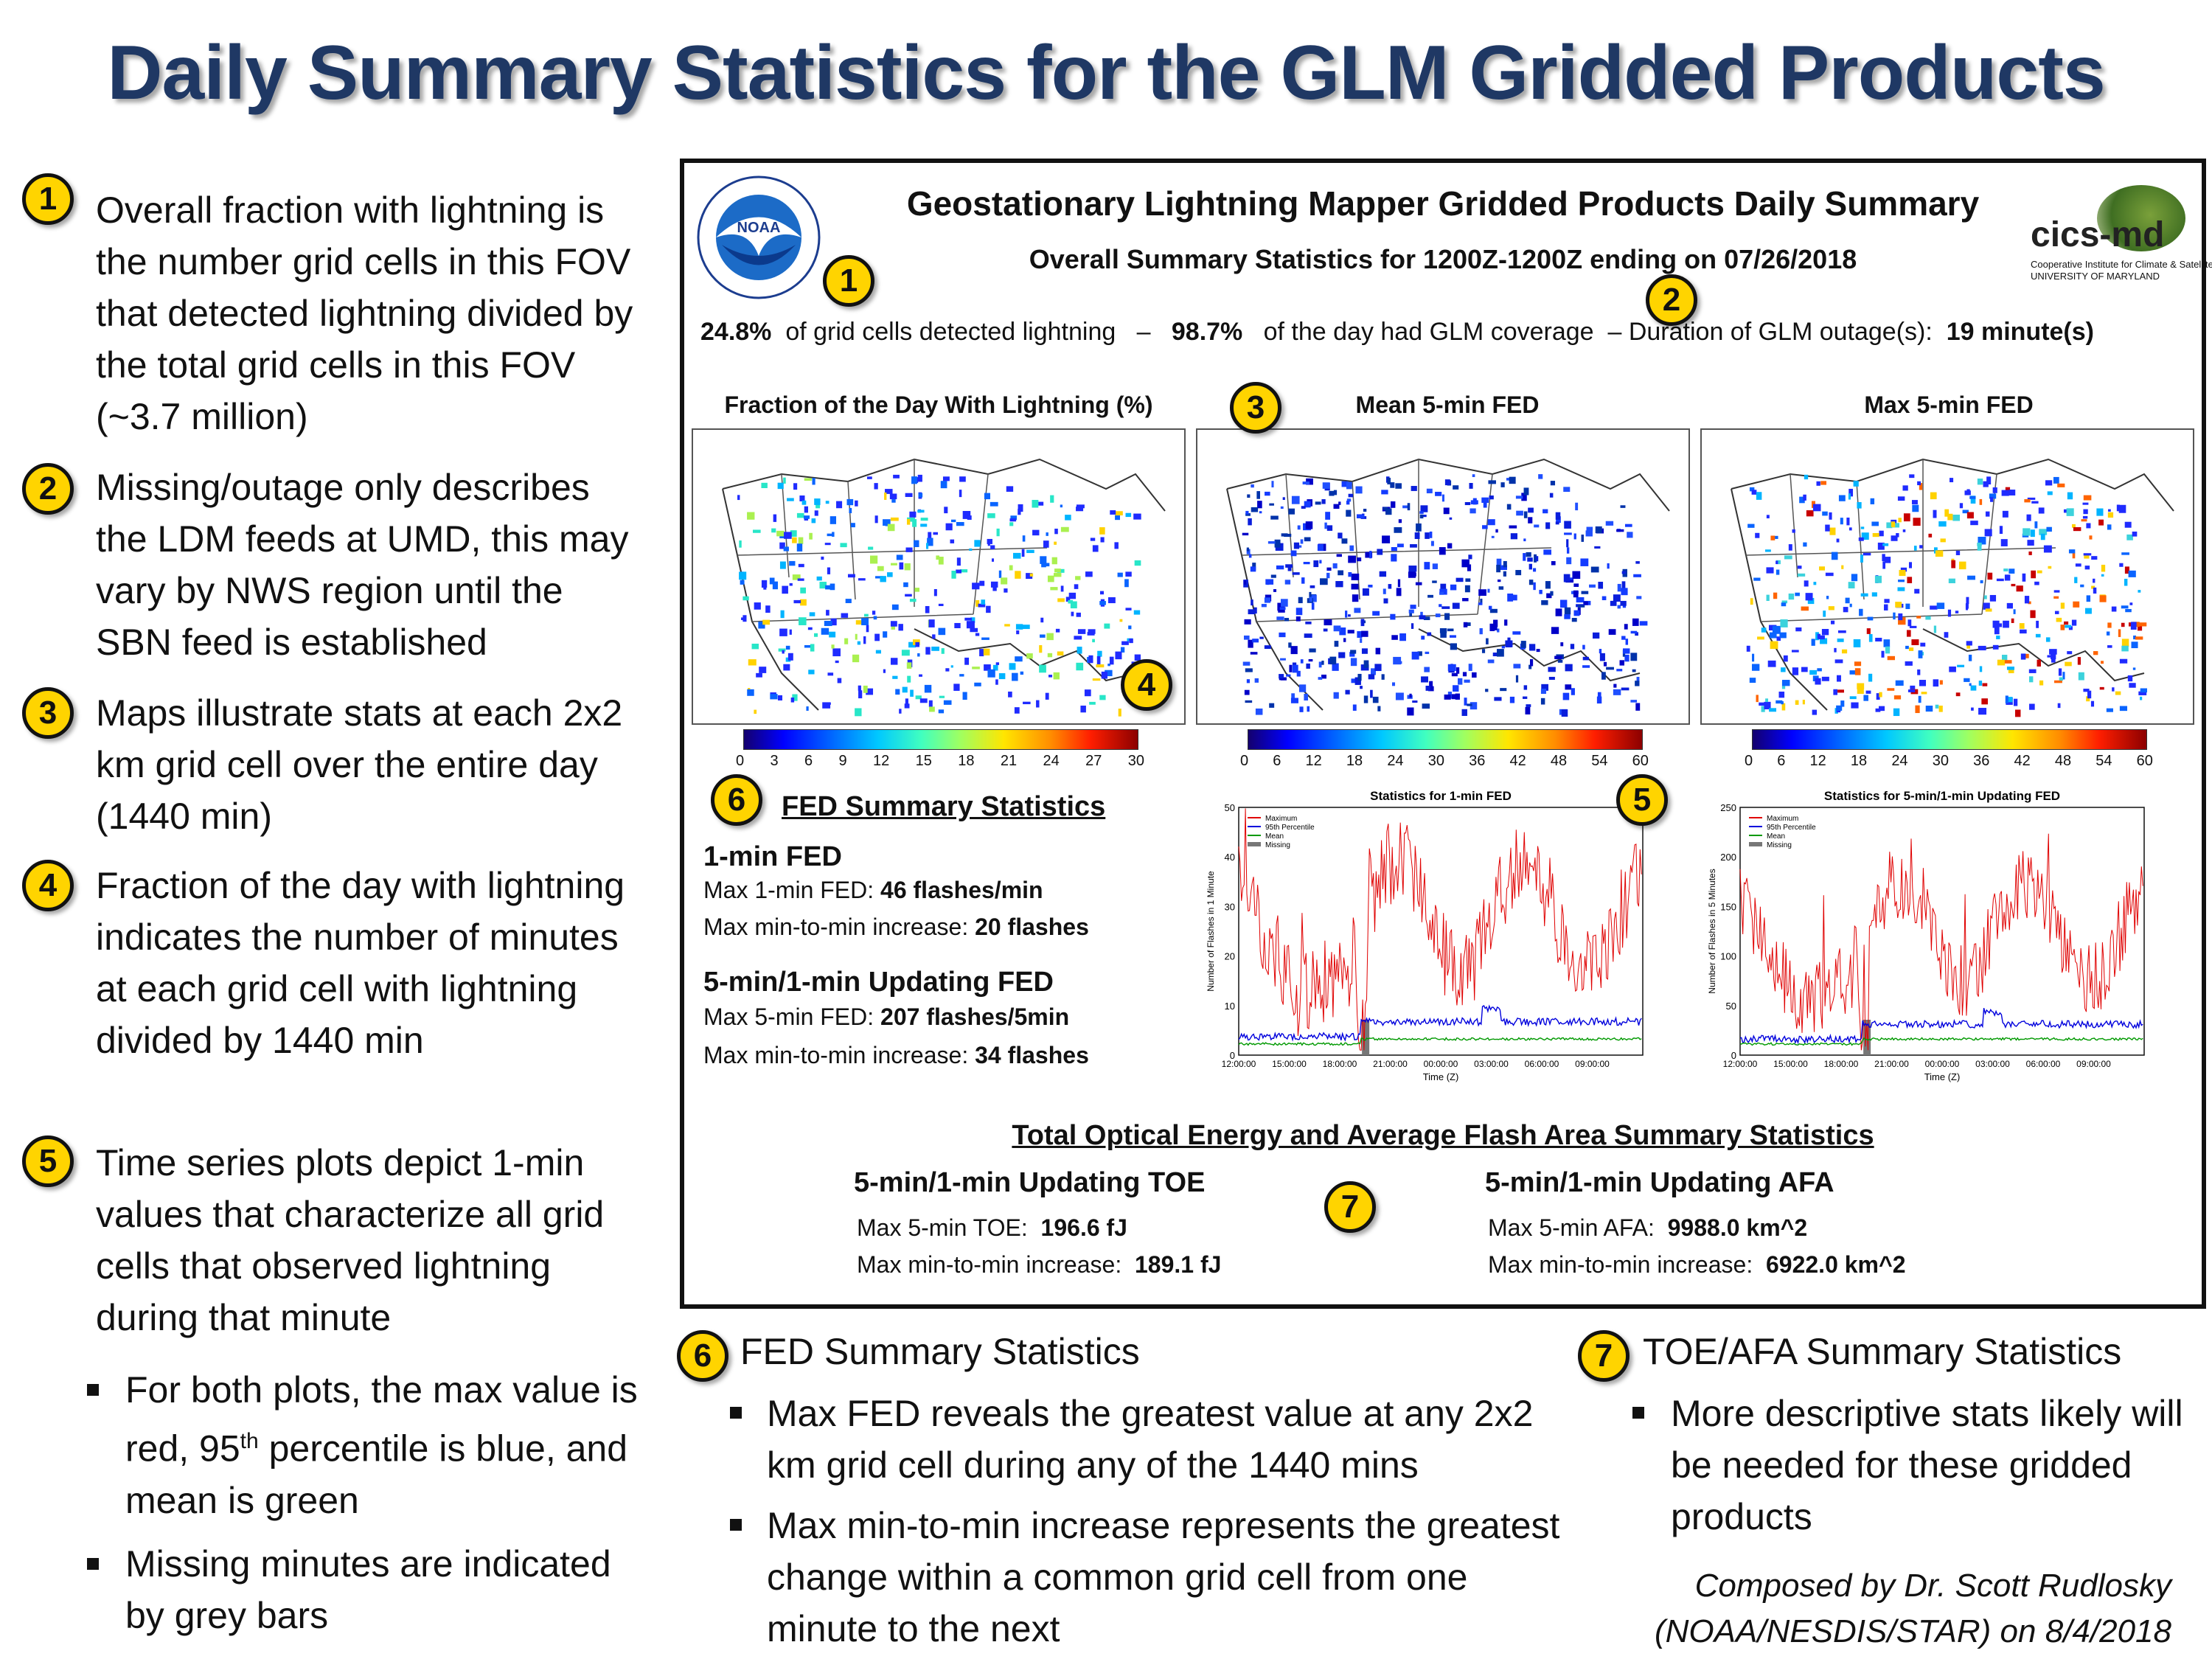  I want to click on fed1-max: Max 1-min FED: 46 flashes/min, so click(873, 890).